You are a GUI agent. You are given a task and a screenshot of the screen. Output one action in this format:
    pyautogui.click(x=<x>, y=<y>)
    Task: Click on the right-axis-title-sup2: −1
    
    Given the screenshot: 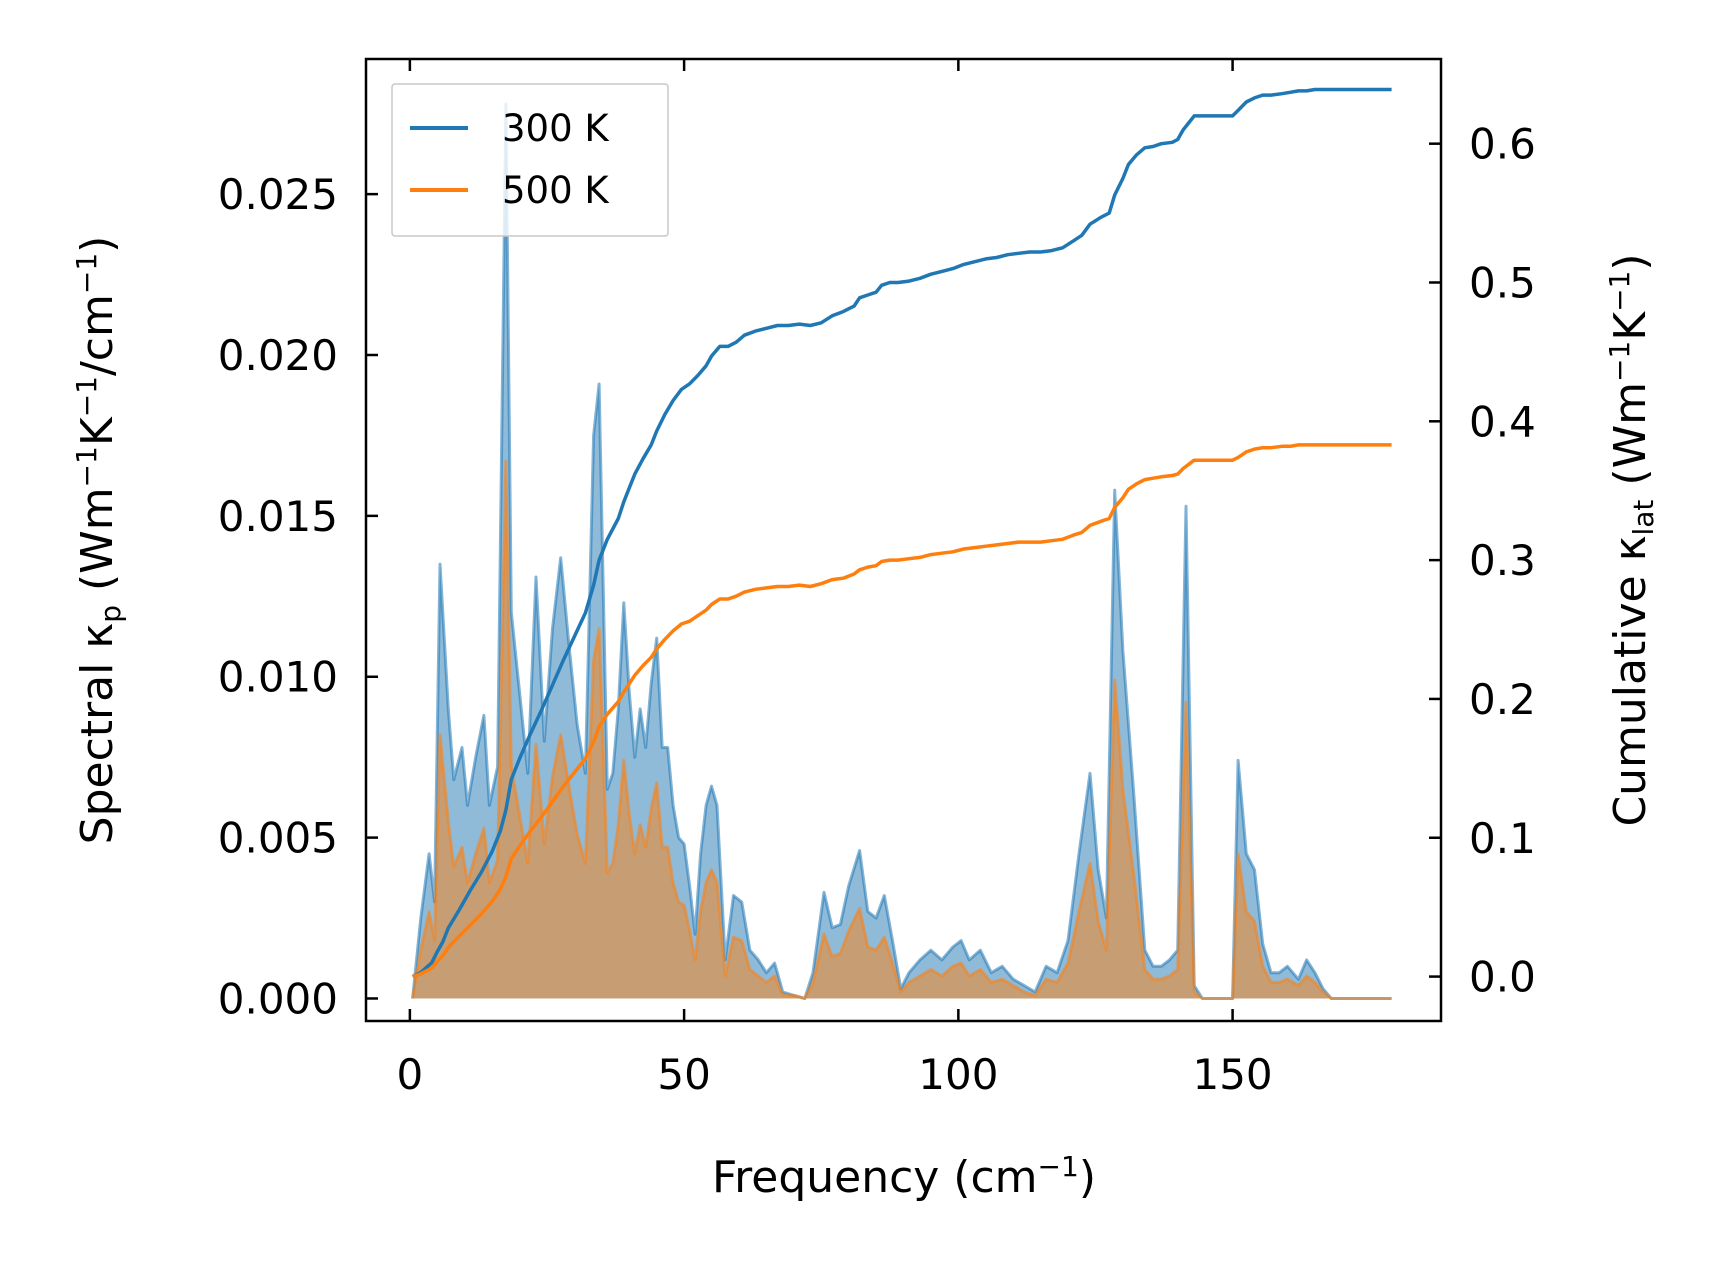 What is the action you would take?
    pyautogui.click(x=1619, y=291)
    